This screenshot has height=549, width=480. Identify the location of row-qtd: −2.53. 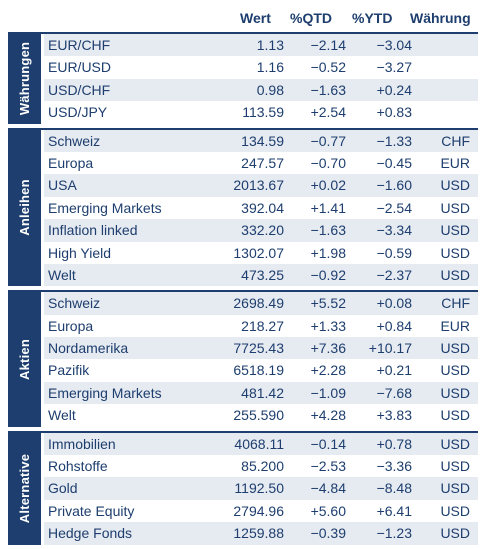
(328, 466).